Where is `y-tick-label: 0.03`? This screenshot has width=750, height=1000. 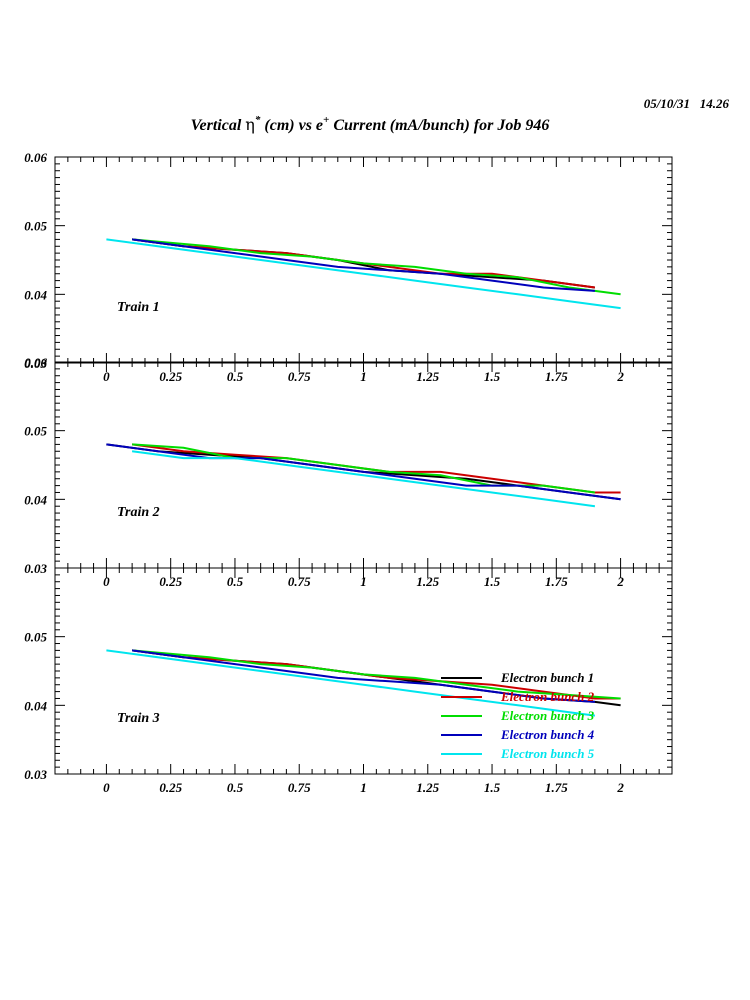 y-tick-label: 0.03 is located at coordinates (35, 774).